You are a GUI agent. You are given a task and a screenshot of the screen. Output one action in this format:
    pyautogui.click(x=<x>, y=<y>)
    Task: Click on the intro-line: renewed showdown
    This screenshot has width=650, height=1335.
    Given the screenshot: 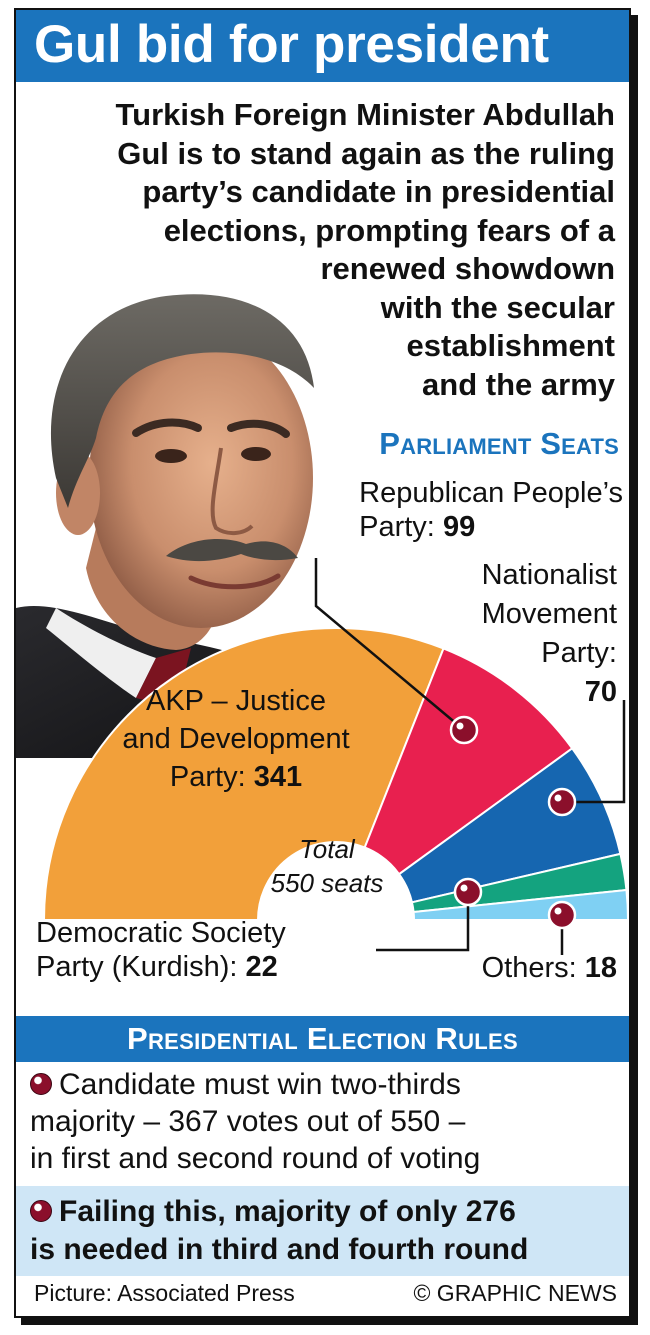 What is the action you would take?
    pyautogui.click(x=467, y=268)
    